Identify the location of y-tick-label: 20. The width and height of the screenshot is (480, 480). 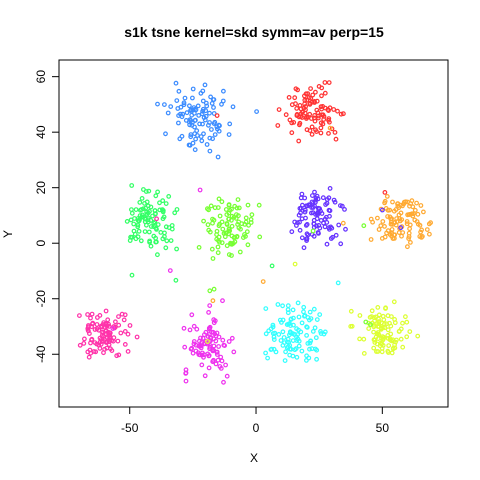
(41, 188).